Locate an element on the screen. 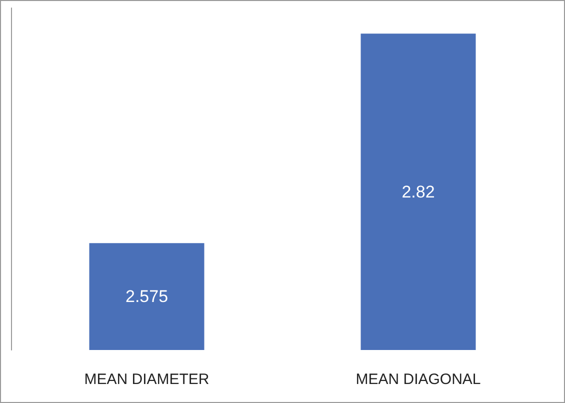  data-label: 2.575 is located at coordinates (146, 296).